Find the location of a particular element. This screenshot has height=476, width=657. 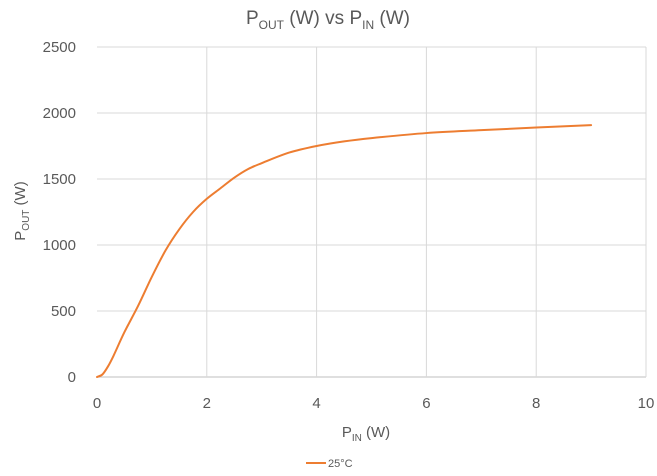

x-tick-label: 8 is located at coordinates (536, 403).